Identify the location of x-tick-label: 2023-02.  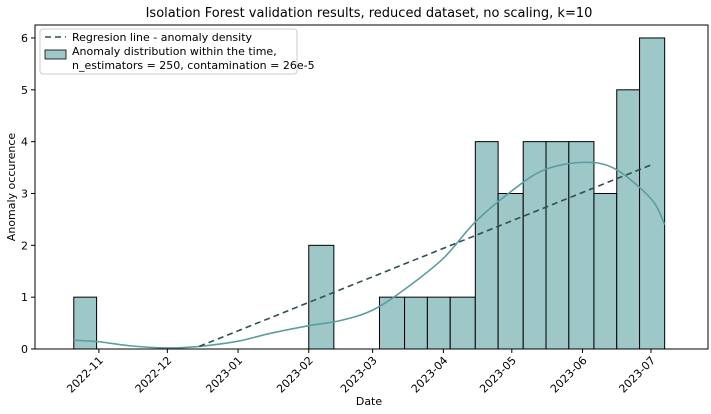
(295, 375).